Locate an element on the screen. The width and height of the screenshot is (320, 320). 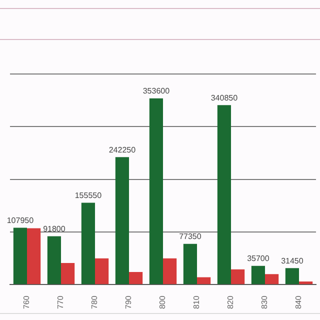
data-label: 353600 is located at coordinates (156, 91).